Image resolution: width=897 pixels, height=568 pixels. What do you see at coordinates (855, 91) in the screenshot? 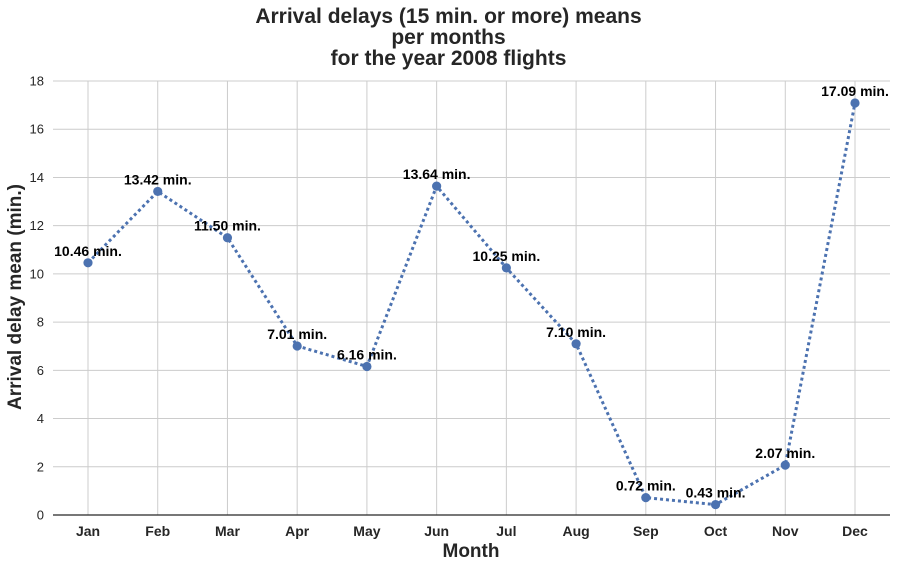
I see `data-label: 17.09 min.` at bounding box center [855, 91].